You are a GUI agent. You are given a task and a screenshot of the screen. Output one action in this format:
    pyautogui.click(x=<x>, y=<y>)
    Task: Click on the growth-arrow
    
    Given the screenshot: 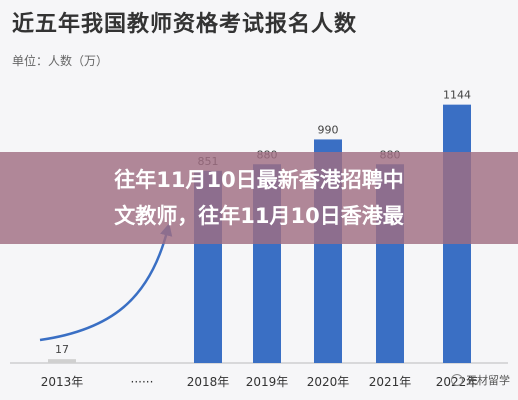 What is the action you would take?
    pyautogui.click(x=106, y=282)
    